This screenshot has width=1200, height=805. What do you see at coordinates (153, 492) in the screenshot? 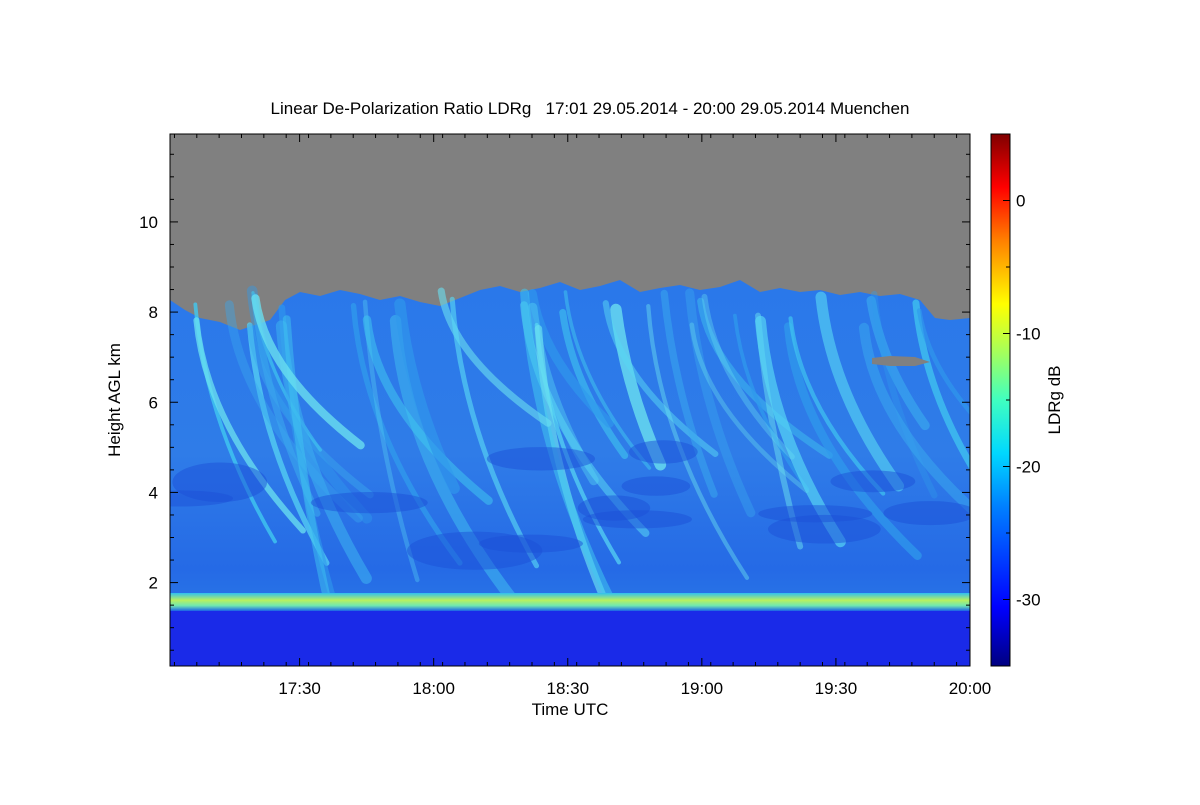
I see `y-tick-label: 4` at bounding box center [153, 492].